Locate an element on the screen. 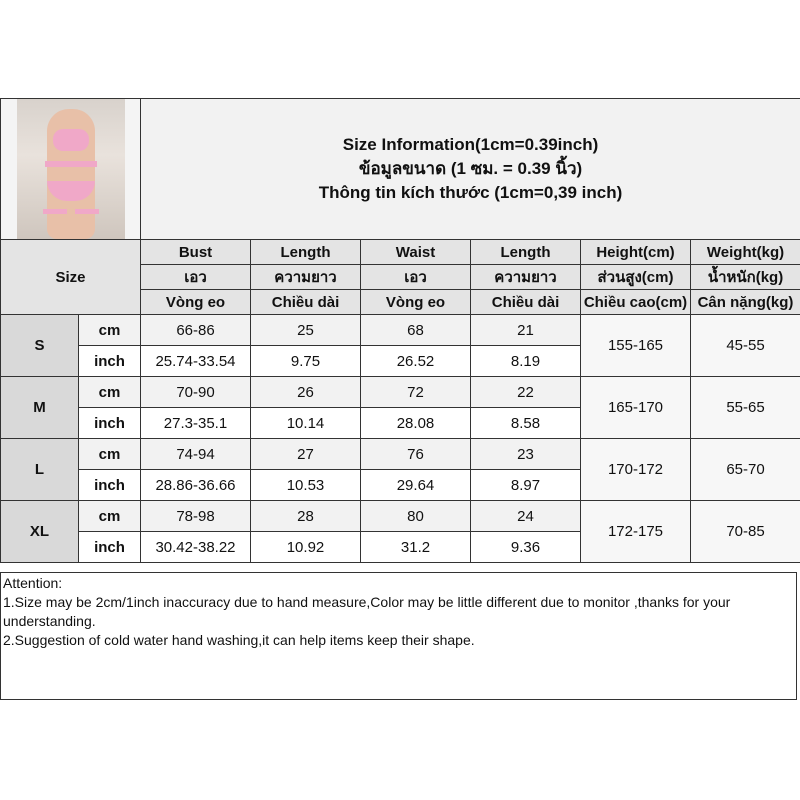 Image resolution: width=800 pixels, height=800 pixels. column-header-vi: Cân nặng(kg) is located at coordinates (744, 302).